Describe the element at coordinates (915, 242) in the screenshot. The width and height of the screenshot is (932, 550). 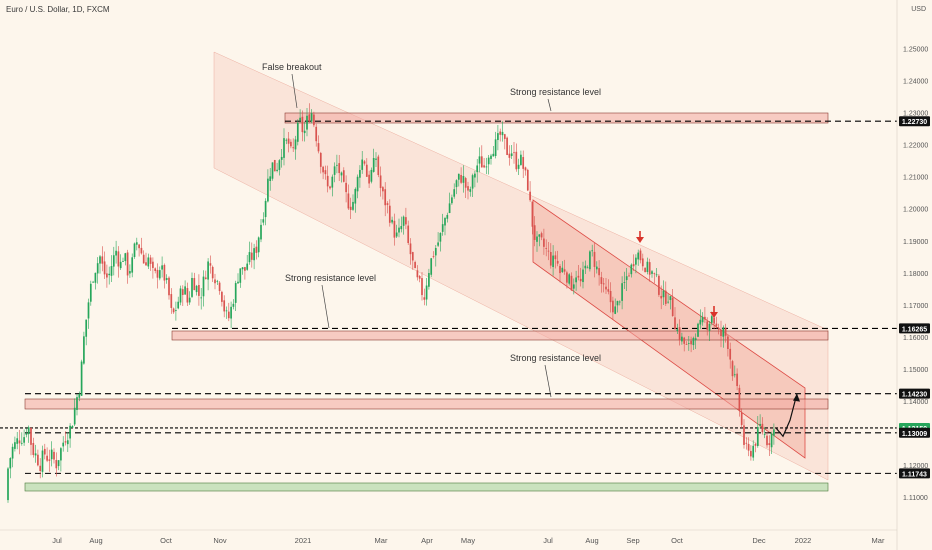
I see `y-tick-label: 1.19000` at that location.